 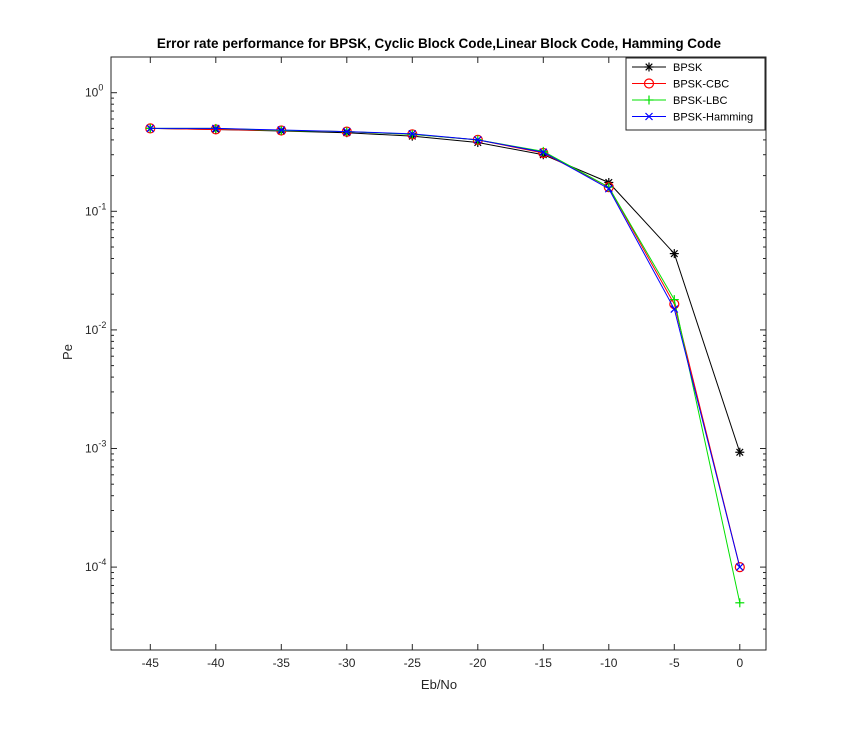 I want to click on x-tick-label: -25, so click(x=413, y=663).